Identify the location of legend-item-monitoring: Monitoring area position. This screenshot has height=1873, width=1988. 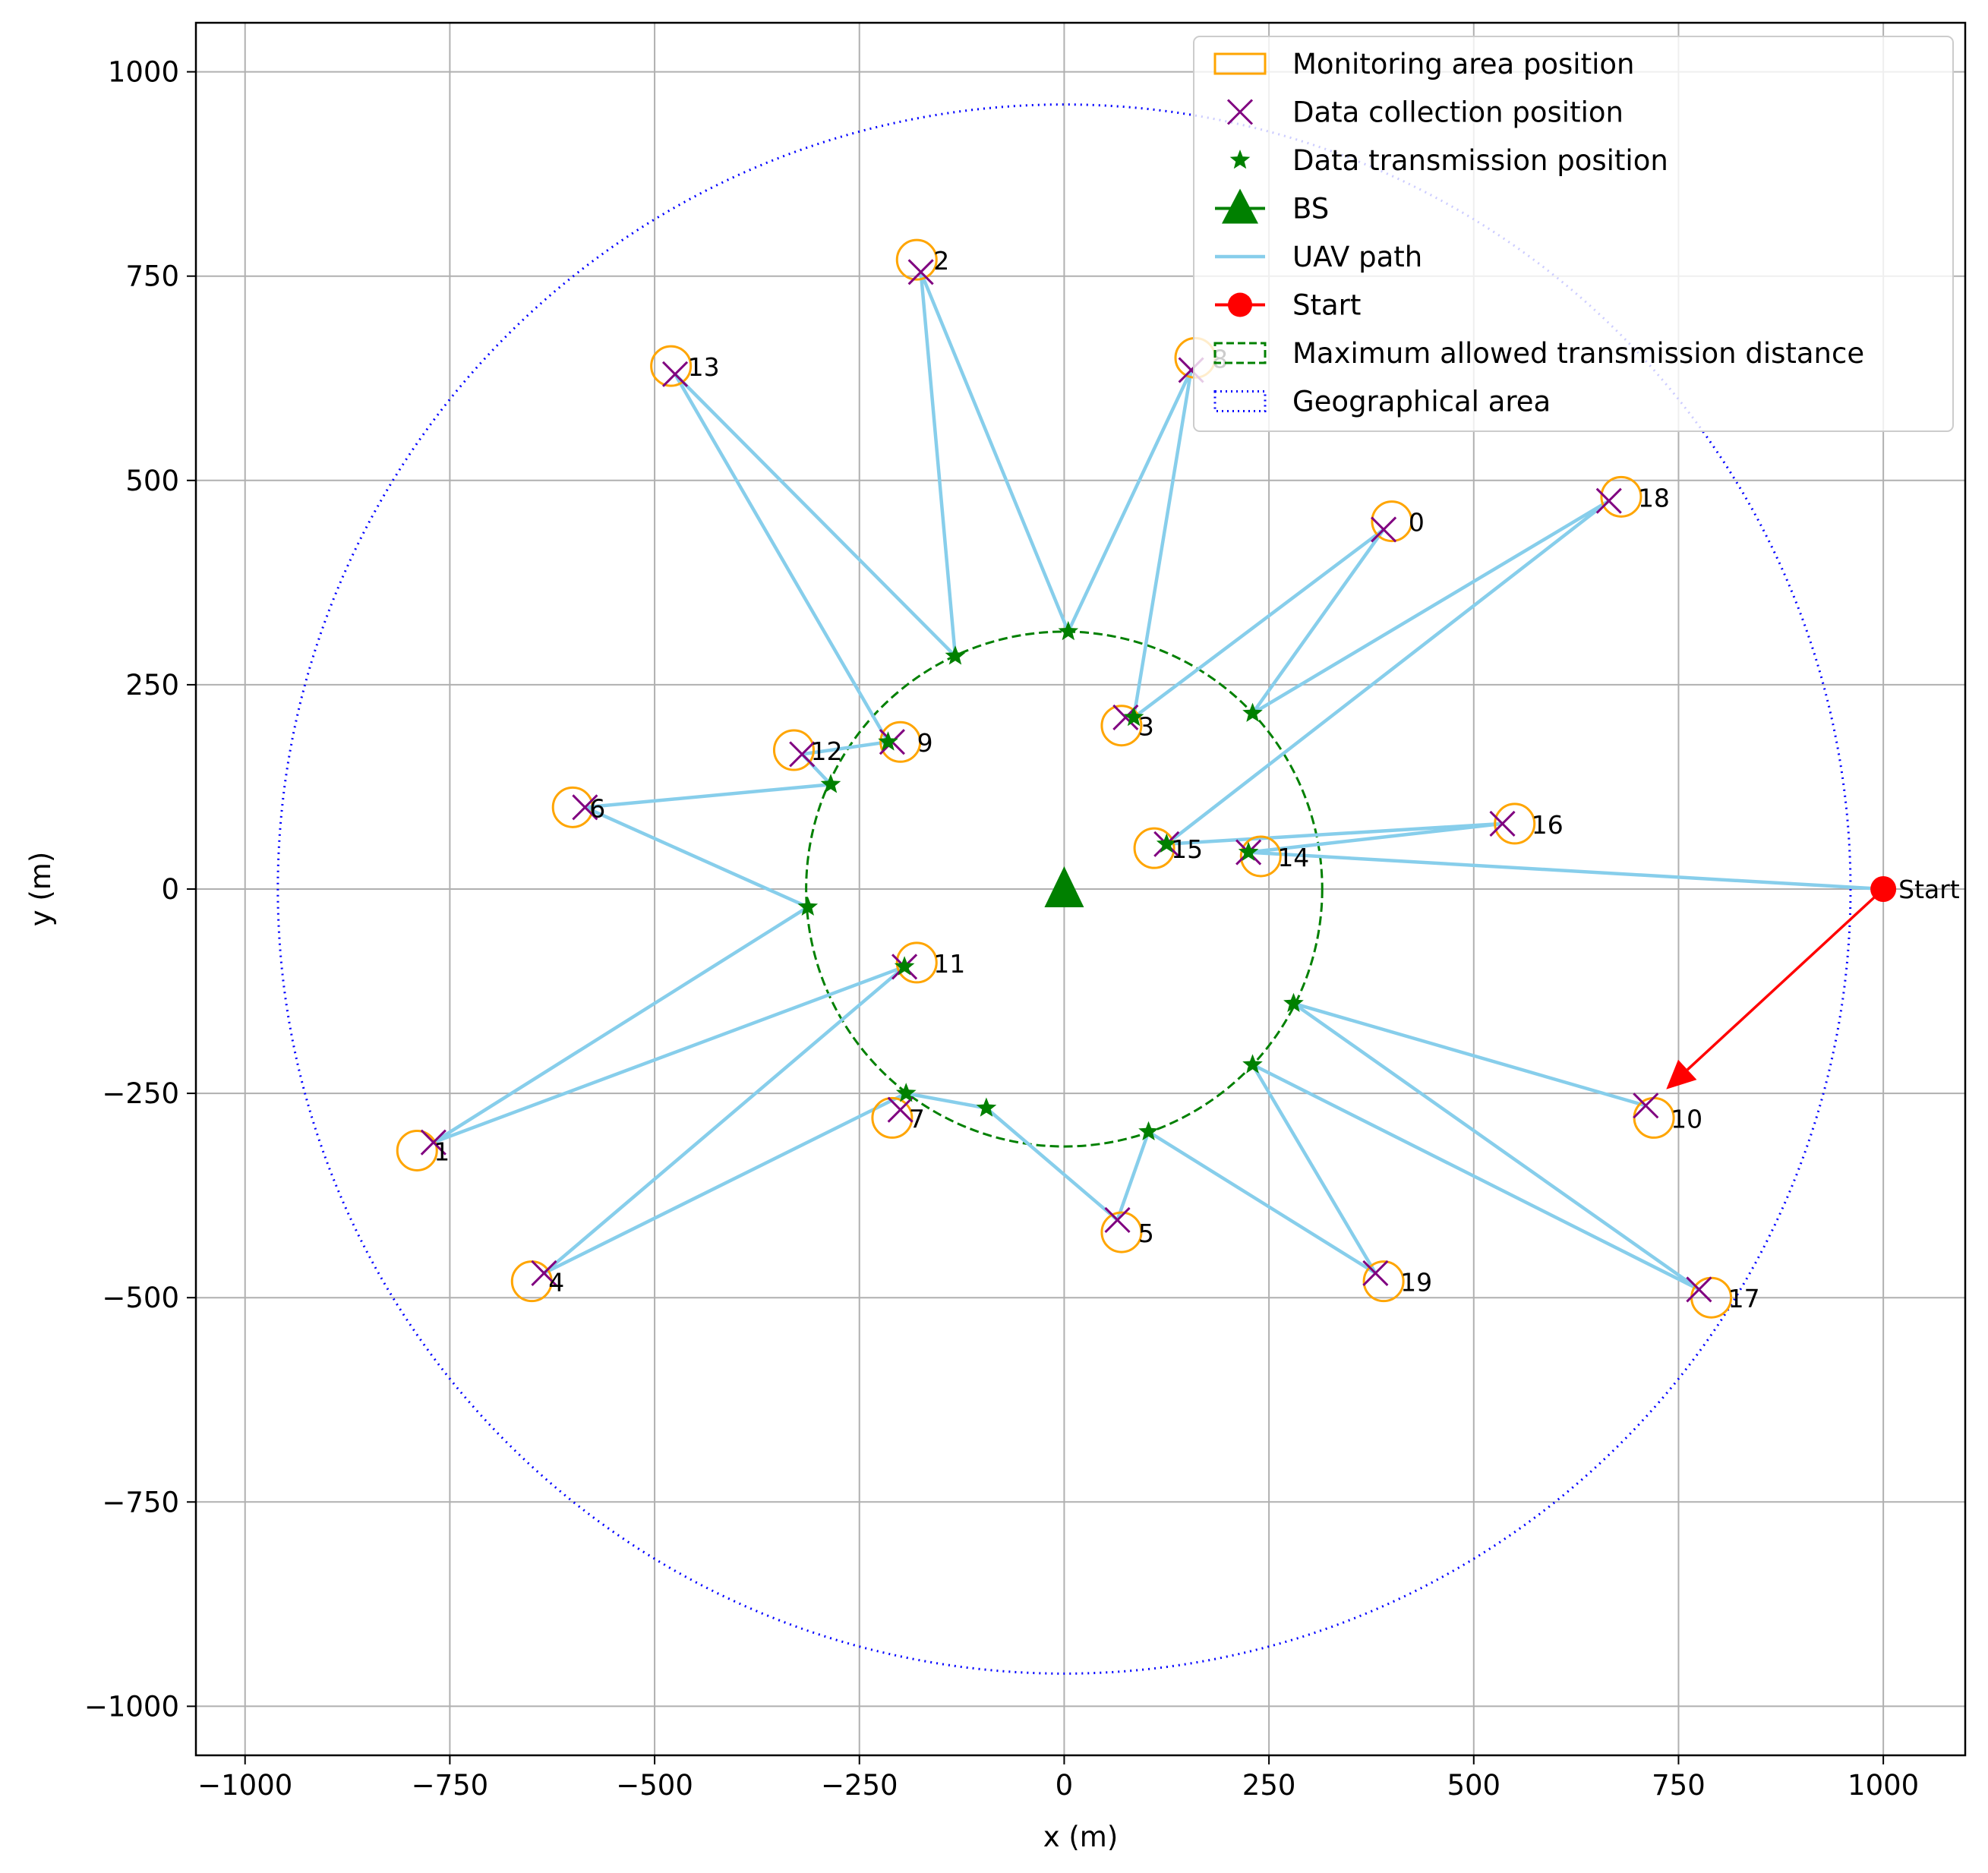
(1423, 64).